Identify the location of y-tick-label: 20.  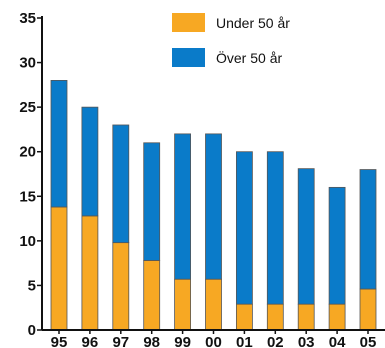
(27, 152).